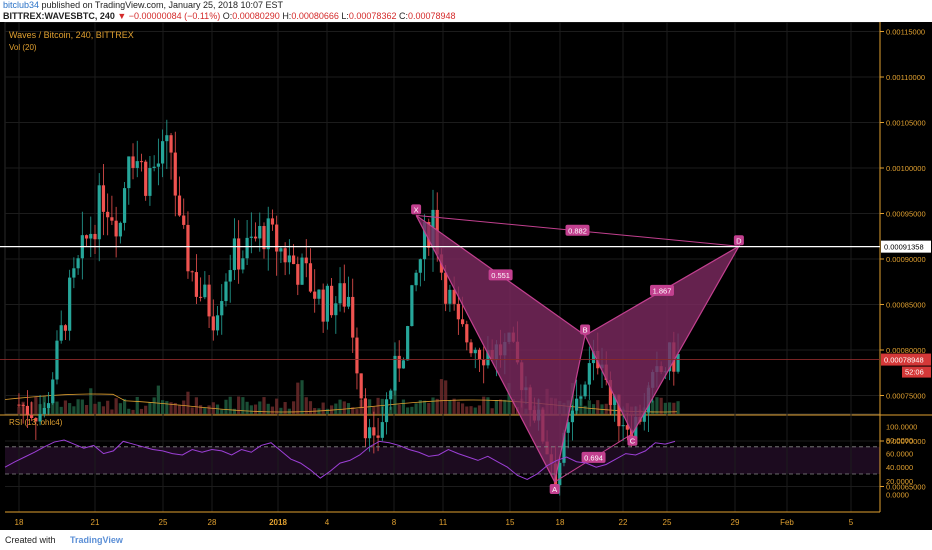  Describe the element at coordinates (340, 459) in the screenshot. I see `rsi-line` at that location.